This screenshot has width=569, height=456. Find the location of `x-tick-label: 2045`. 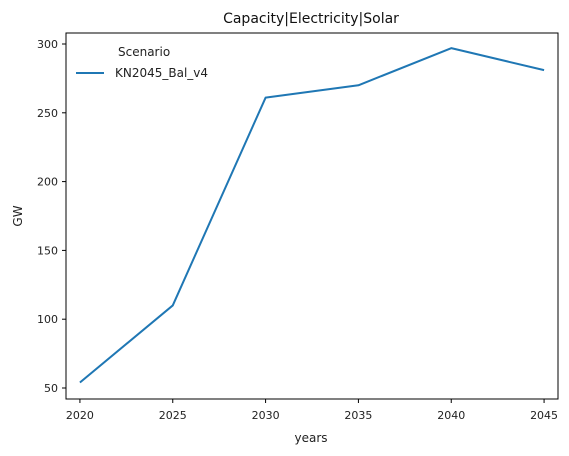

x-tick-label: 2045 is located at coordinates (544, 415).